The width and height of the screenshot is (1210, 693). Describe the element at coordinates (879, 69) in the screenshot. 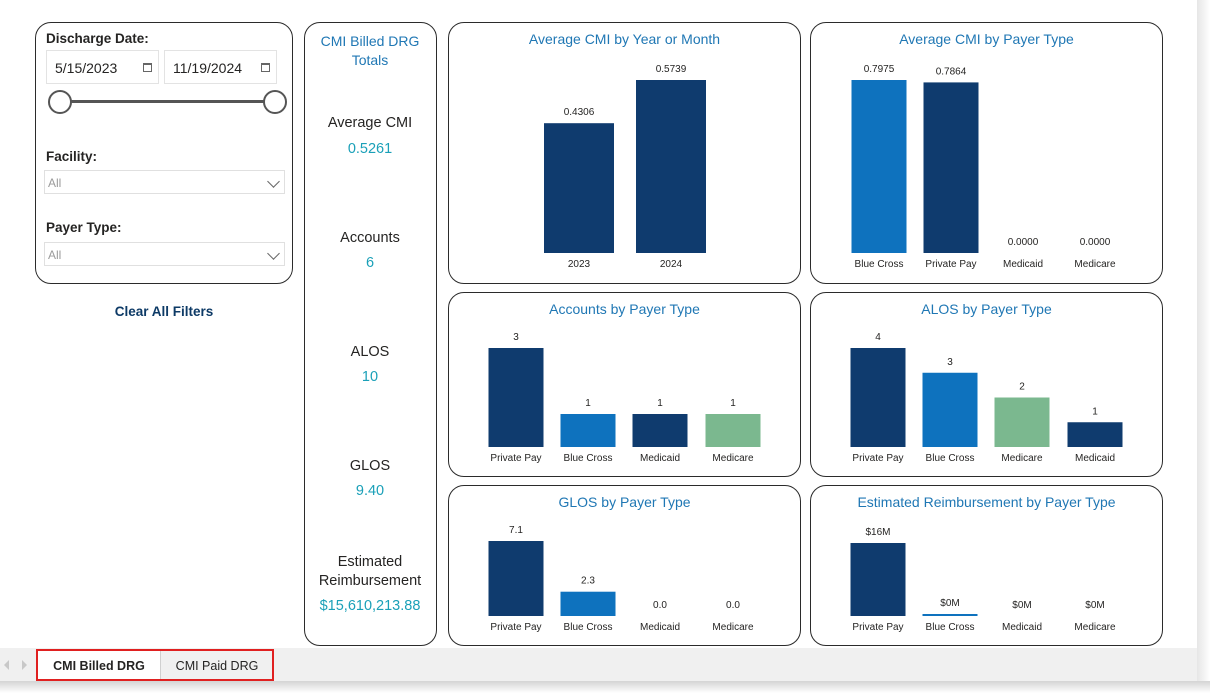

I see `data-label: 0.7975` at that location.